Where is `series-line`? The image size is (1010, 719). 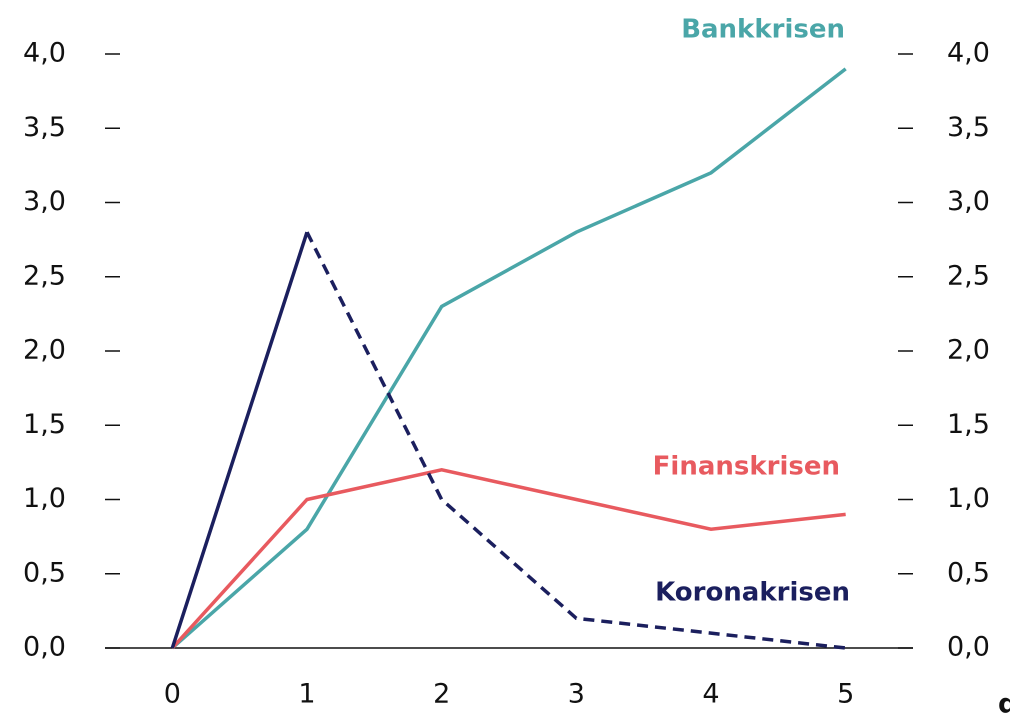
series-line is located at coordinates (239, 440).